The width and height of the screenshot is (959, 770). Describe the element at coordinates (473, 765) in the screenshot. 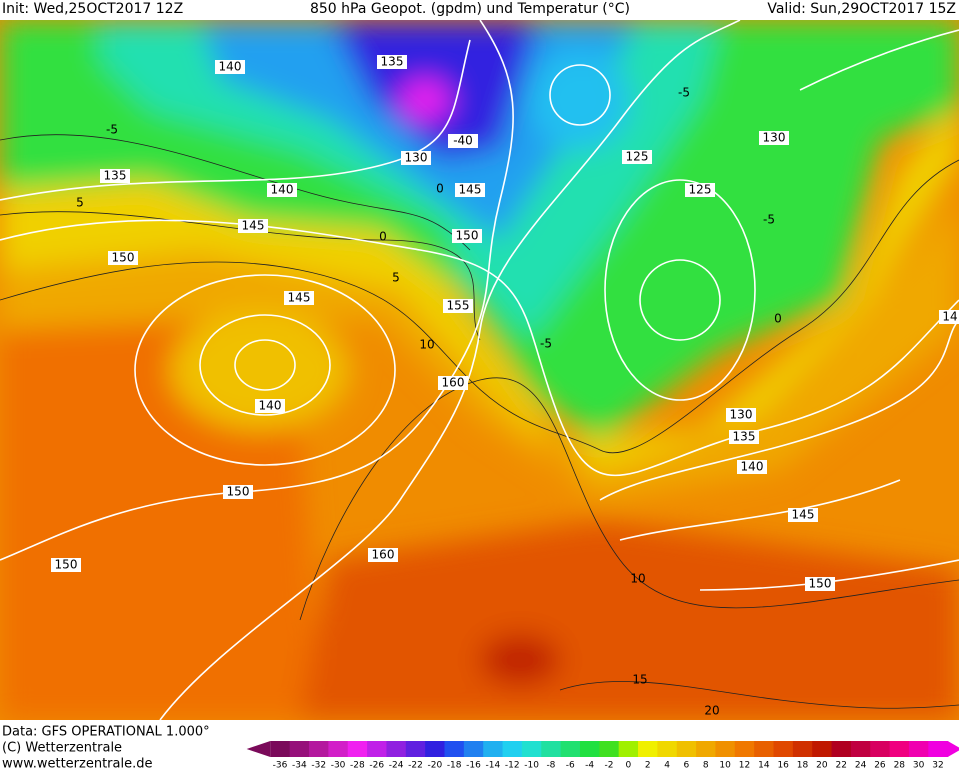

I see `colorbar-label: -16` at that location.